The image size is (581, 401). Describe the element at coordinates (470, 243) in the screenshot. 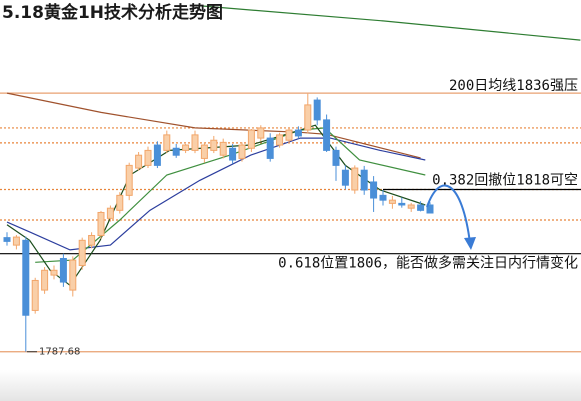

I see `arrow-head` at that location.